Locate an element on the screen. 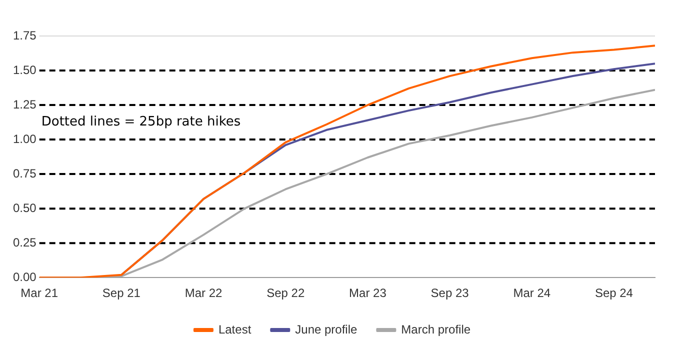  y-tick-label: 0.75 is located at coordinates (24, 173).